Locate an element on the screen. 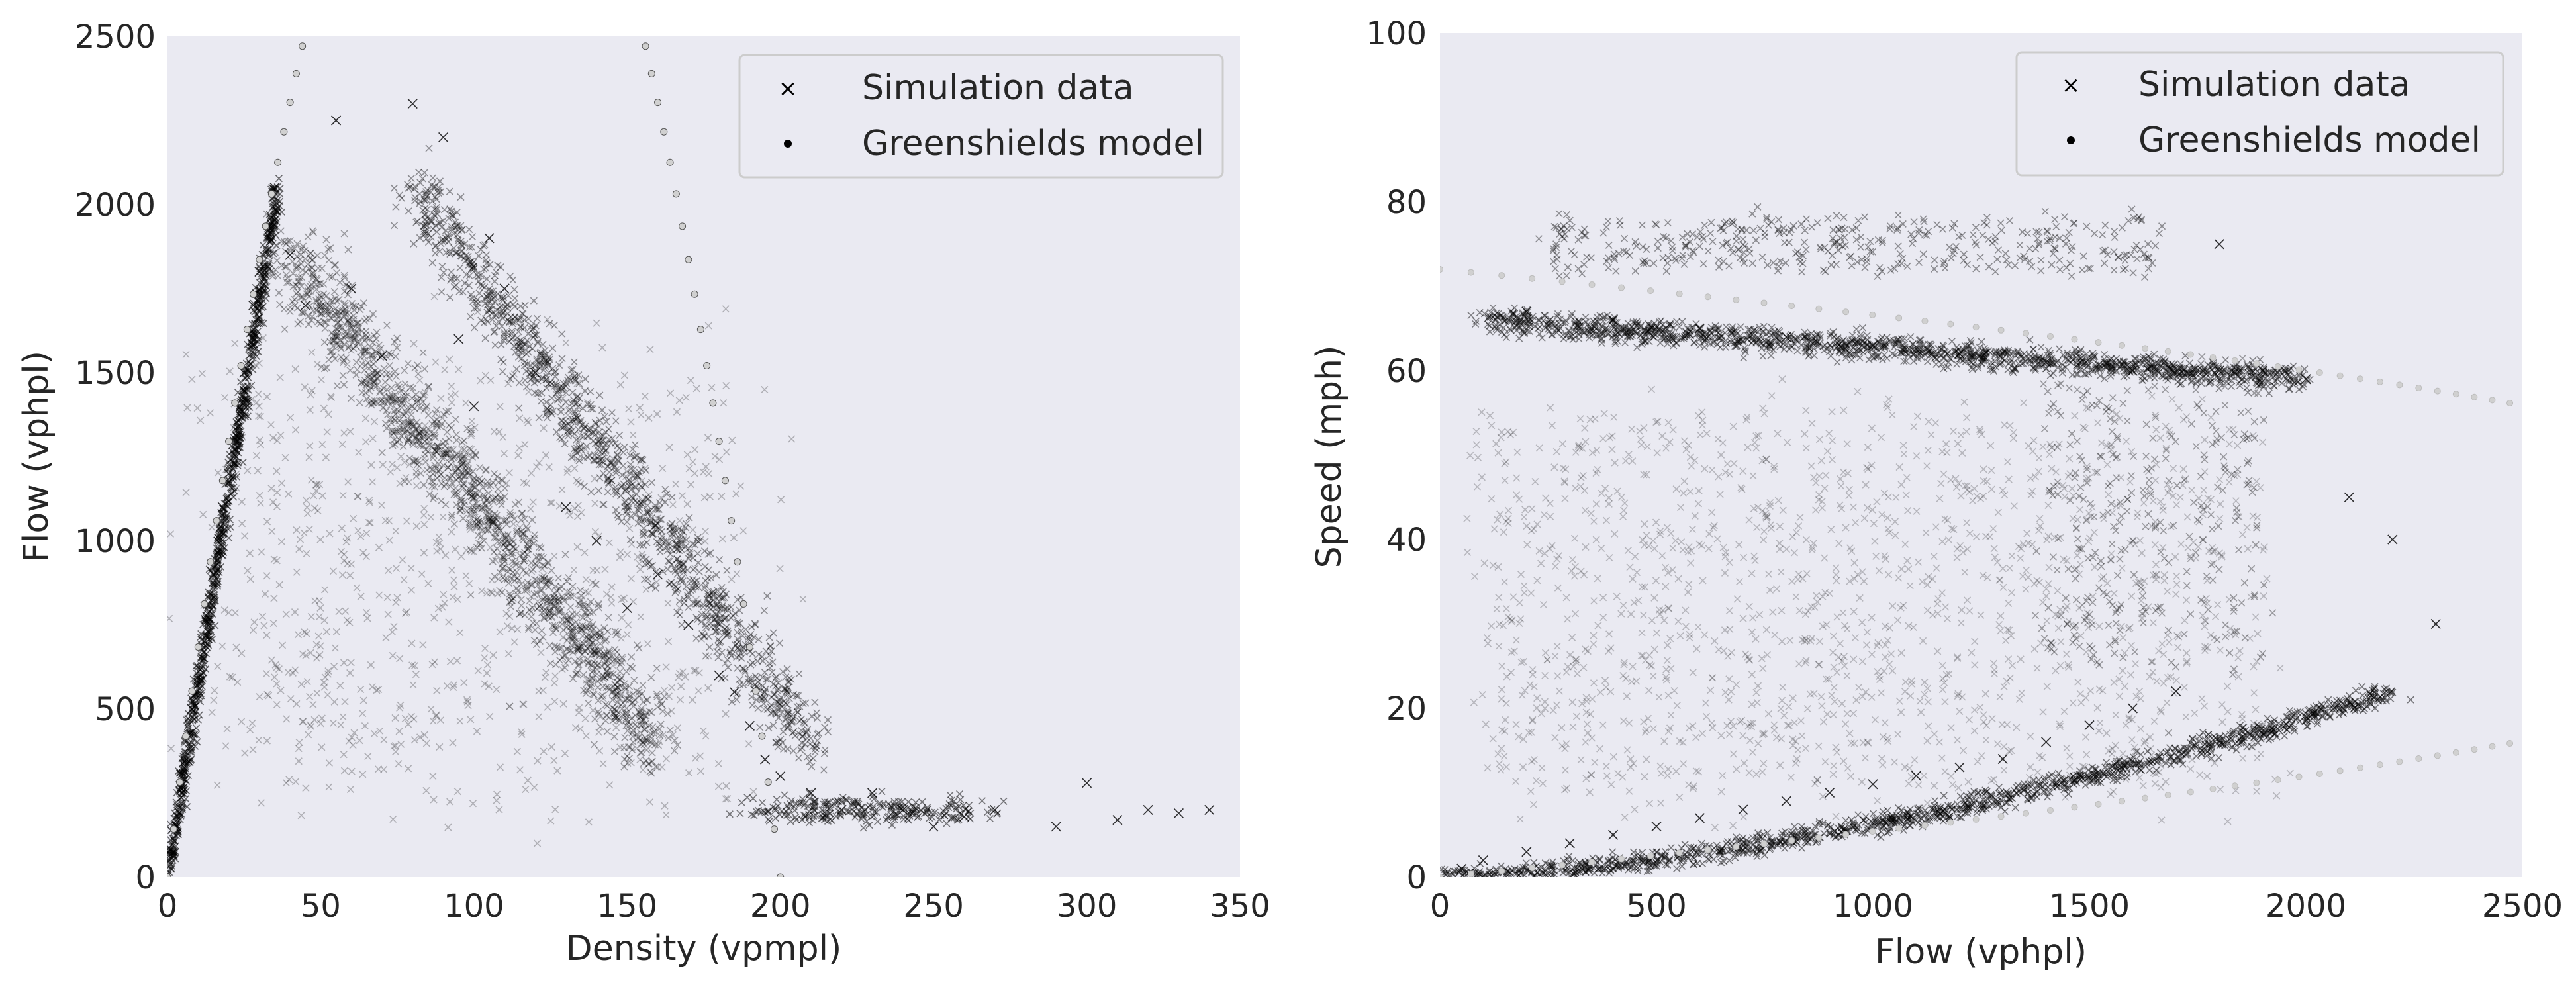 The height and width of the screenshot is (987, 2576). x-tick-label: 2000 is located at coordinates (2306, 906).